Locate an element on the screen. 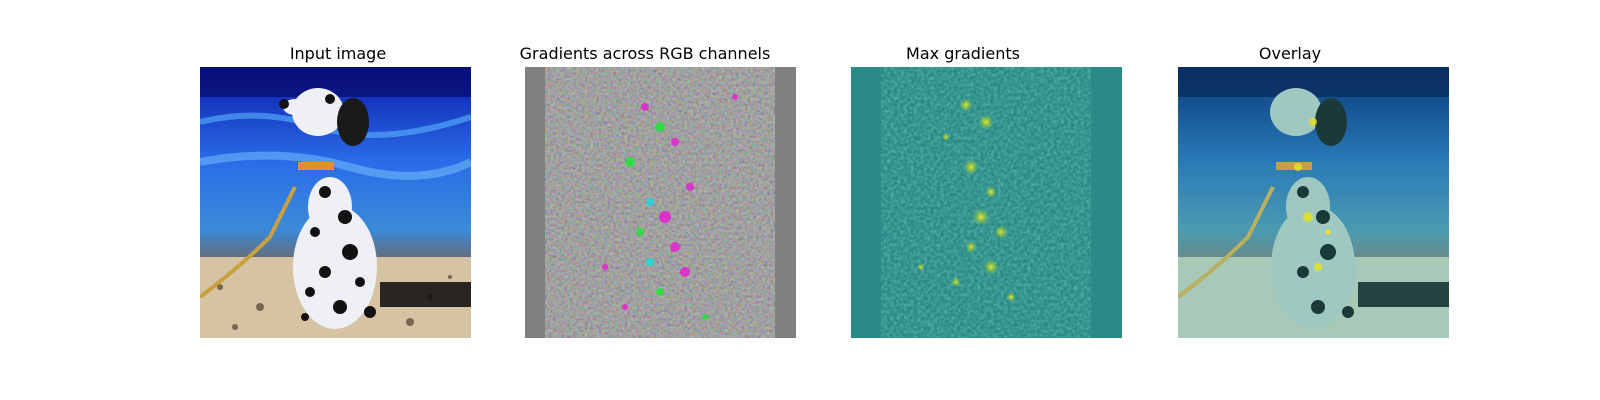 The height and width of the screenshot is (400, 1600). max-gradients-image is located at coordinates (986, 202).